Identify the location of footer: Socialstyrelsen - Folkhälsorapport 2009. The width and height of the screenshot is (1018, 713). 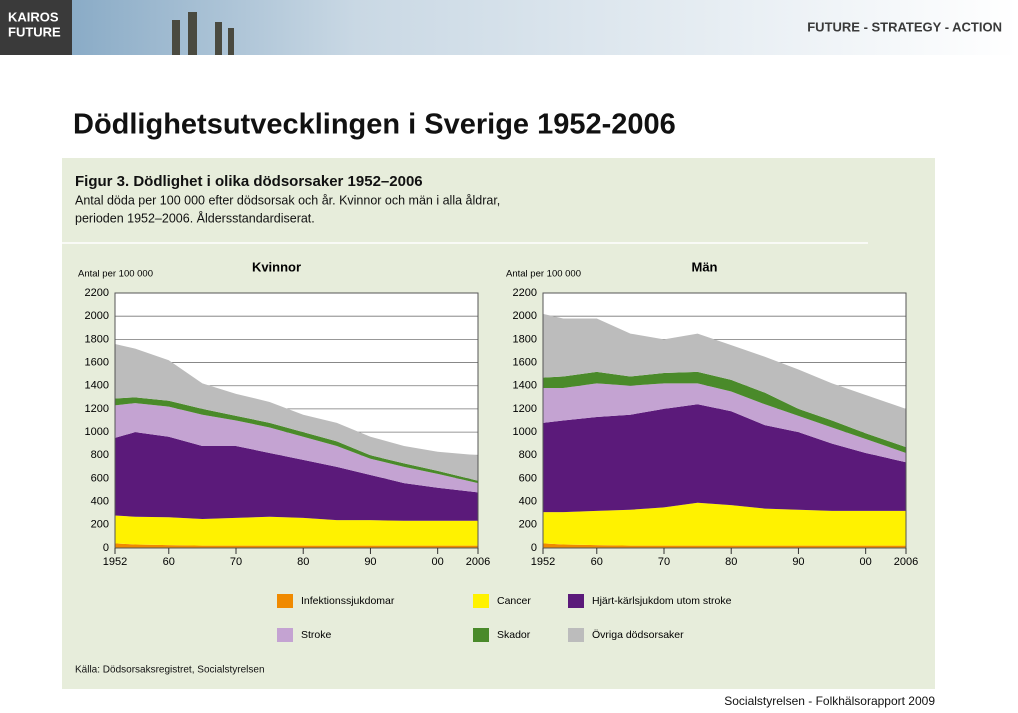
(829, 701).